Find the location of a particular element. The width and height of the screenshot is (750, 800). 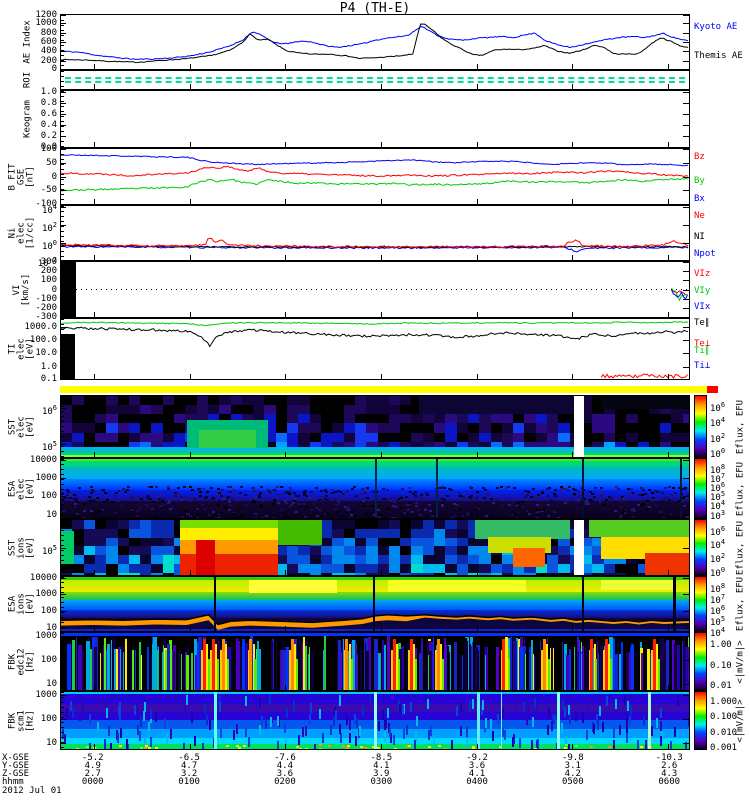

ylabel-esa_ions: ESA ions [eV] is located at coordinates (21, 604).